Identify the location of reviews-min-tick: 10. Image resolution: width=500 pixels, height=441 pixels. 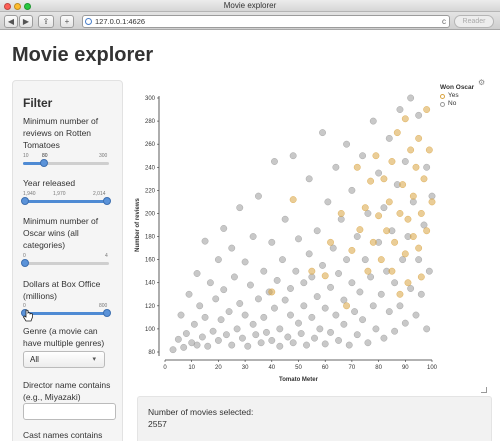
(26, 156).